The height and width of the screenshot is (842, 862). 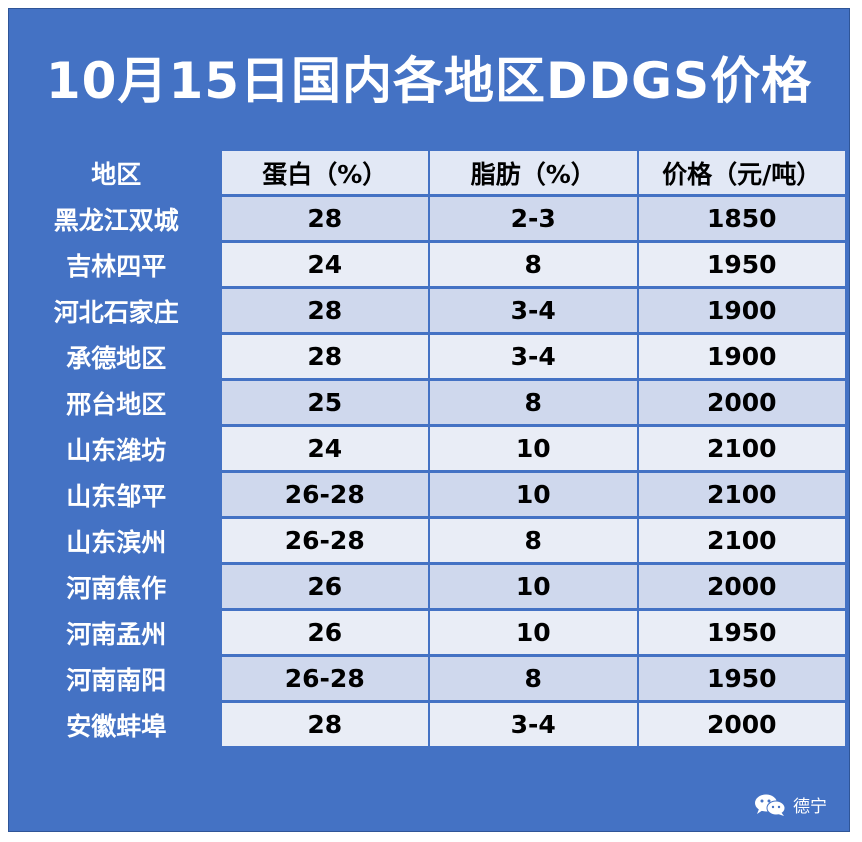 I want to click on table-row: 承德地区 28 3-4 1900, so click(x=429, y=356).